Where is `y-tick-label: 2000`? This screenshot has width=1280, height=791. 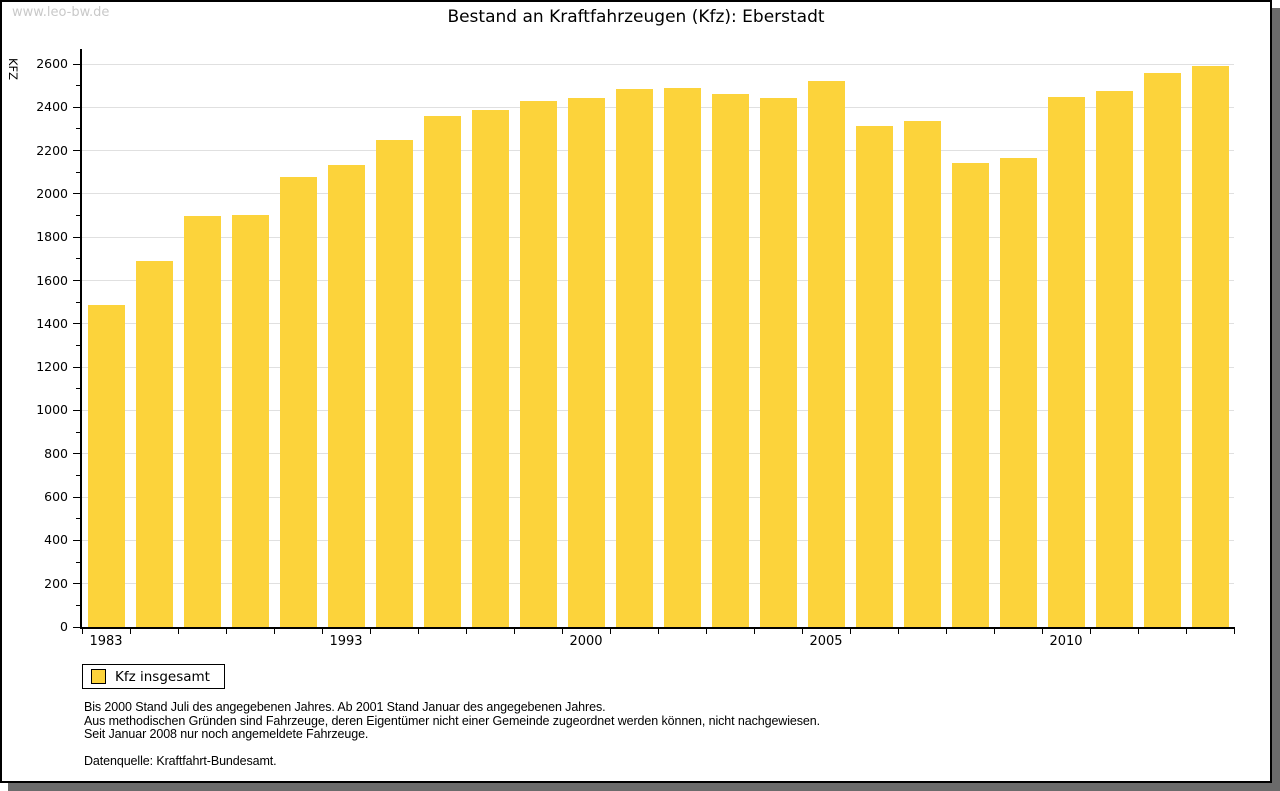 y-tick-label: 2000 is located at coordinates (52, 193).